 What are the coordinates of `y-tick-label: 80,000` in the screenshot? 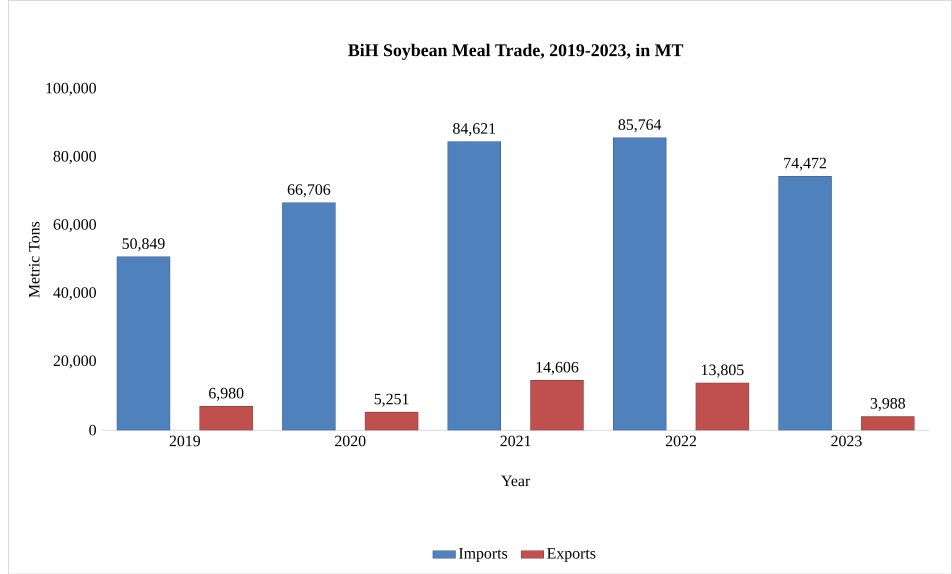 It's located at (75, 157).